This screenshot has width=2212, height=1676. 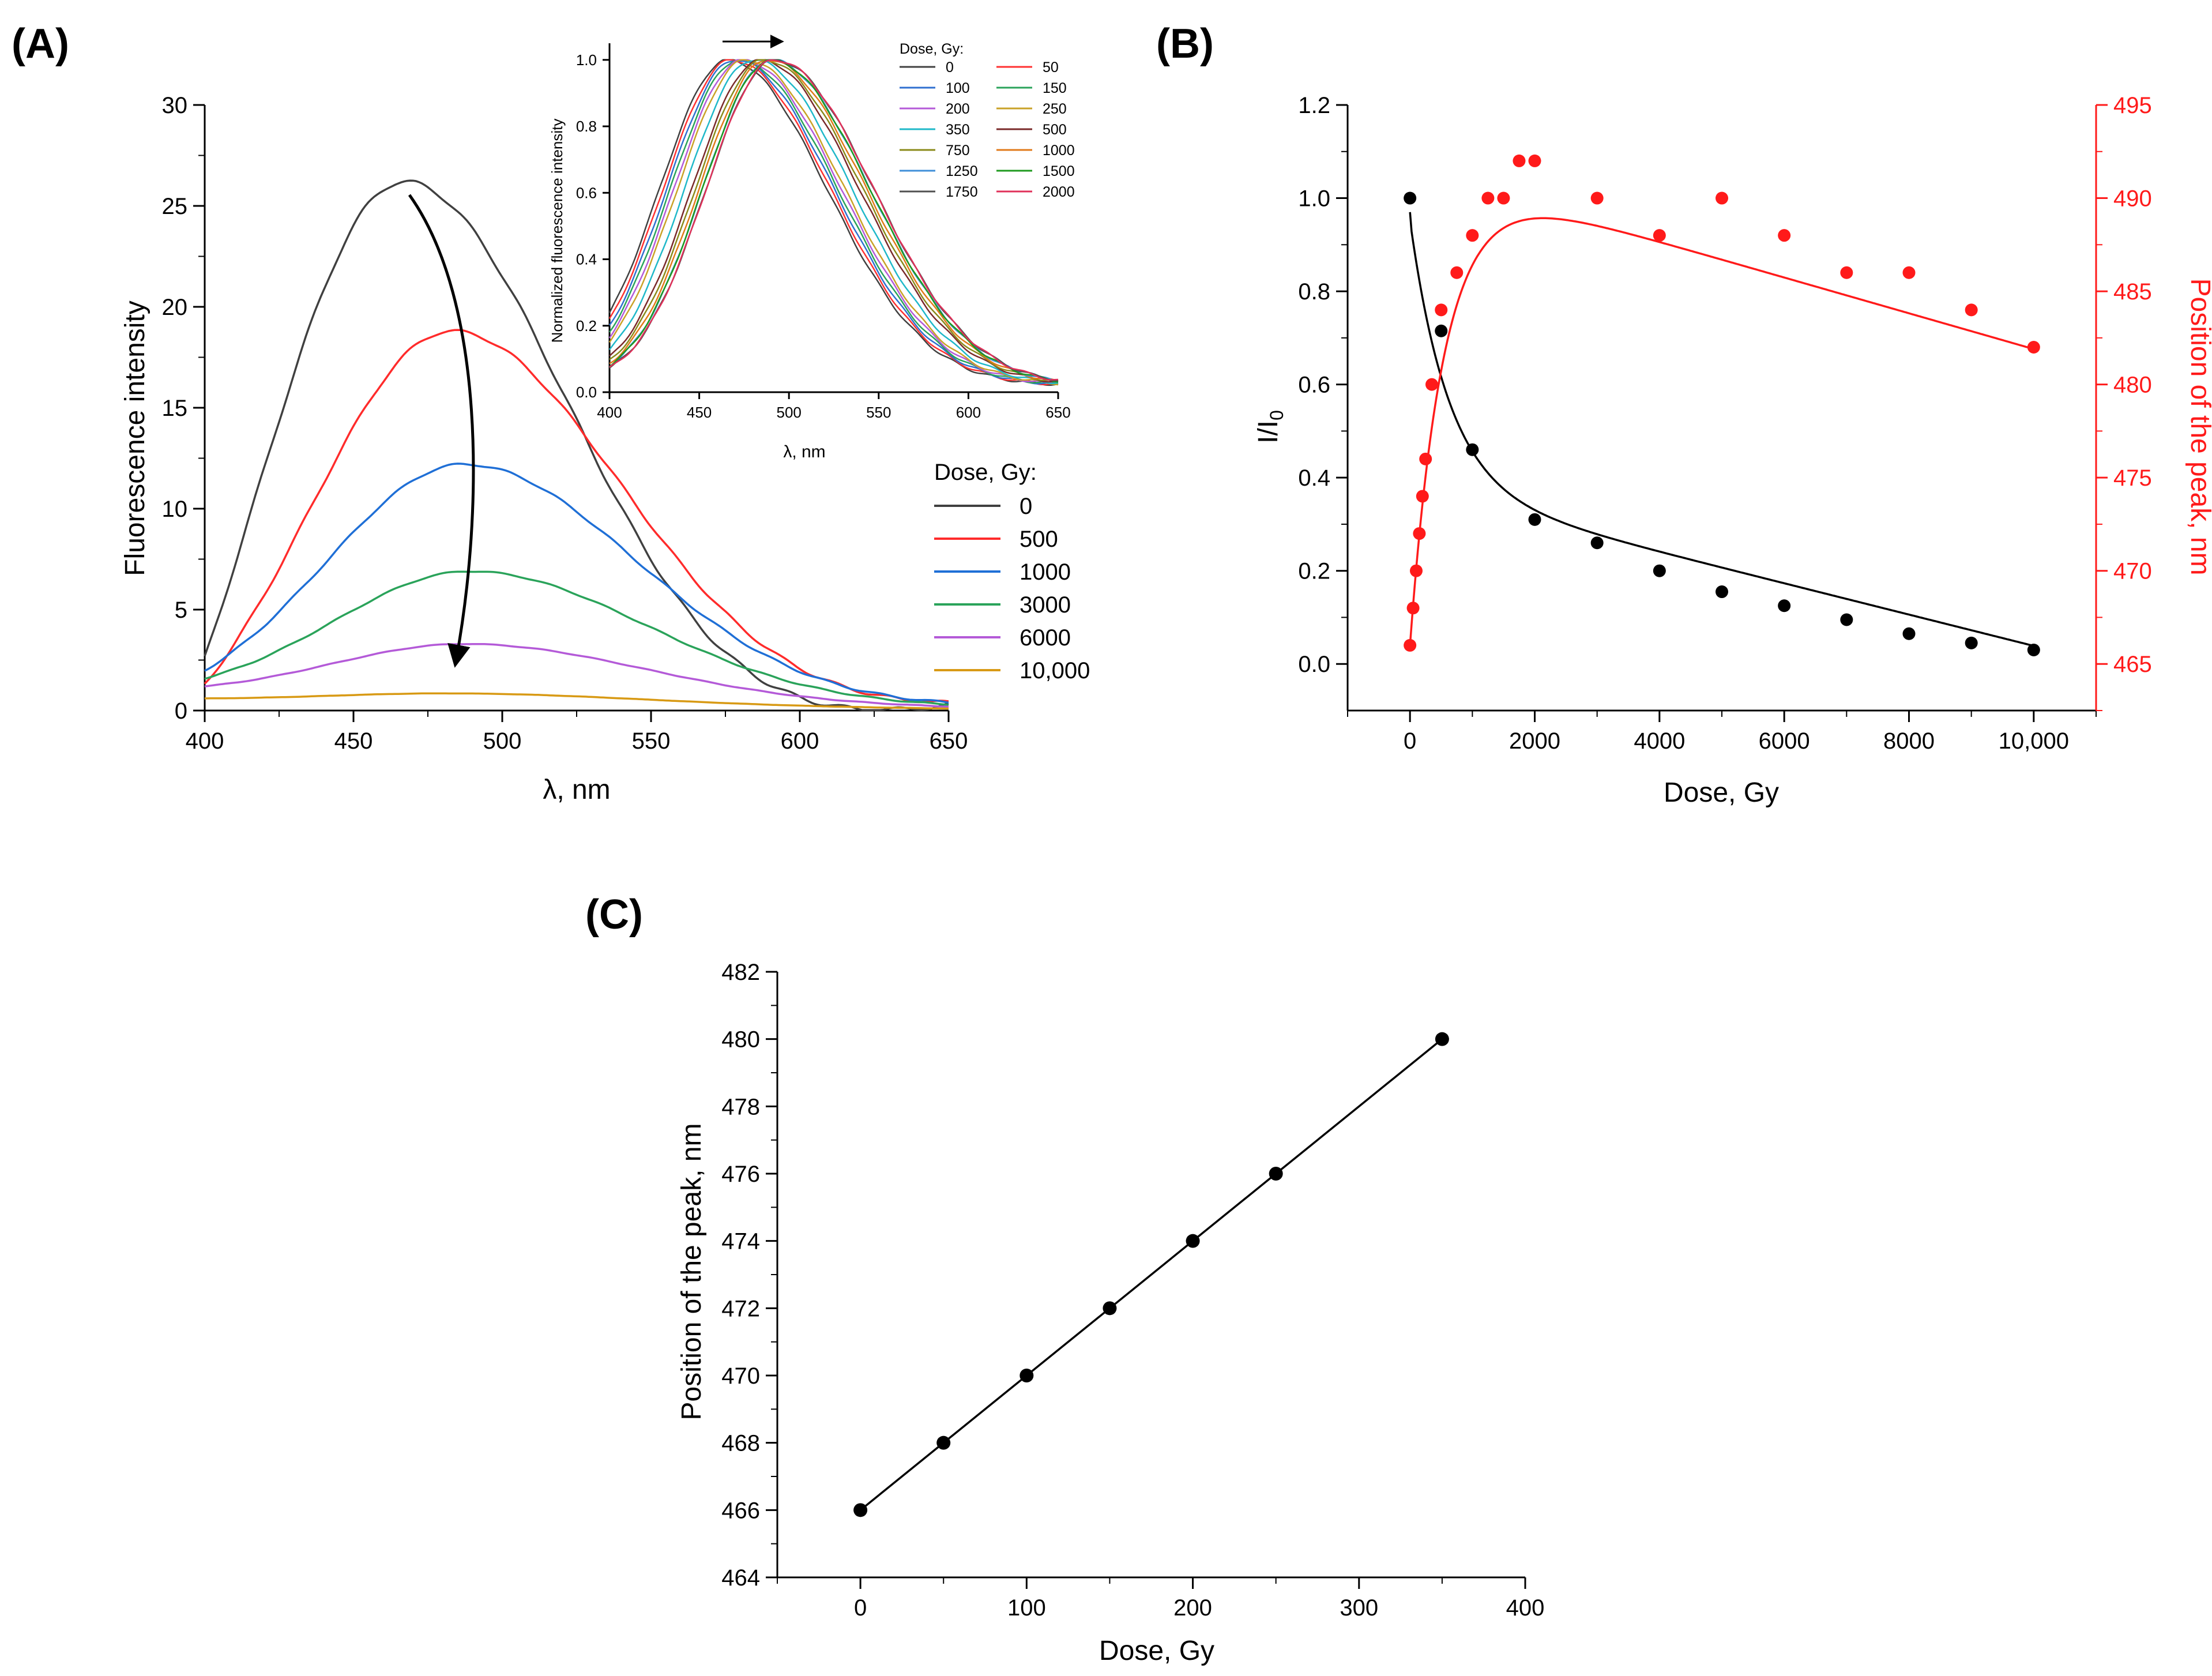 I want to click on panel-b-right-ytick-label: 480, so click(x=2132, y=385).